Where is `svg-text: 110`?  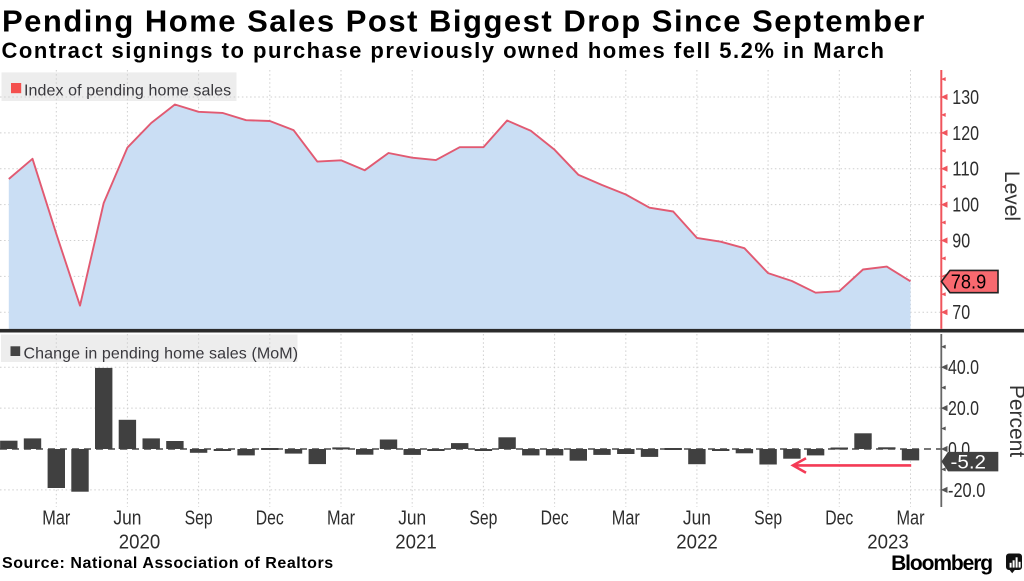
svg-text: 110 is located at coordinates (965, 169).